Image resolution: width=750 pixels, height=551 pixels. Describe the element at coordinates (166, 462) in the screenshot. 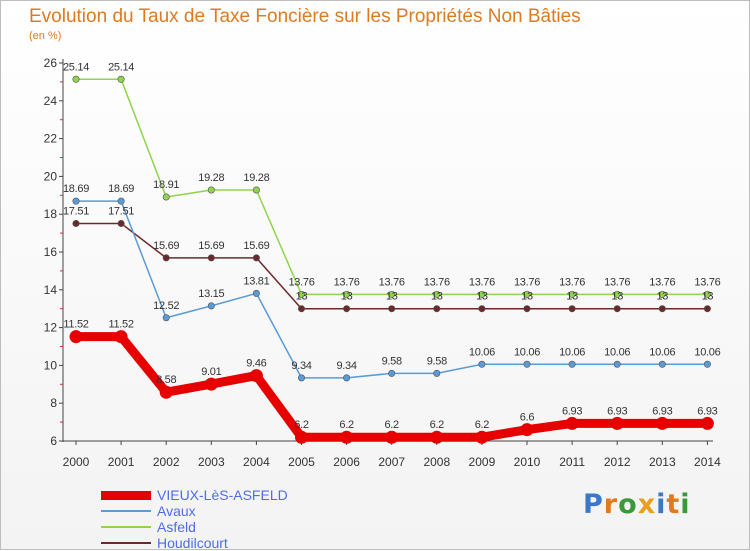

I see `x-tick-label: 2002` at that location.